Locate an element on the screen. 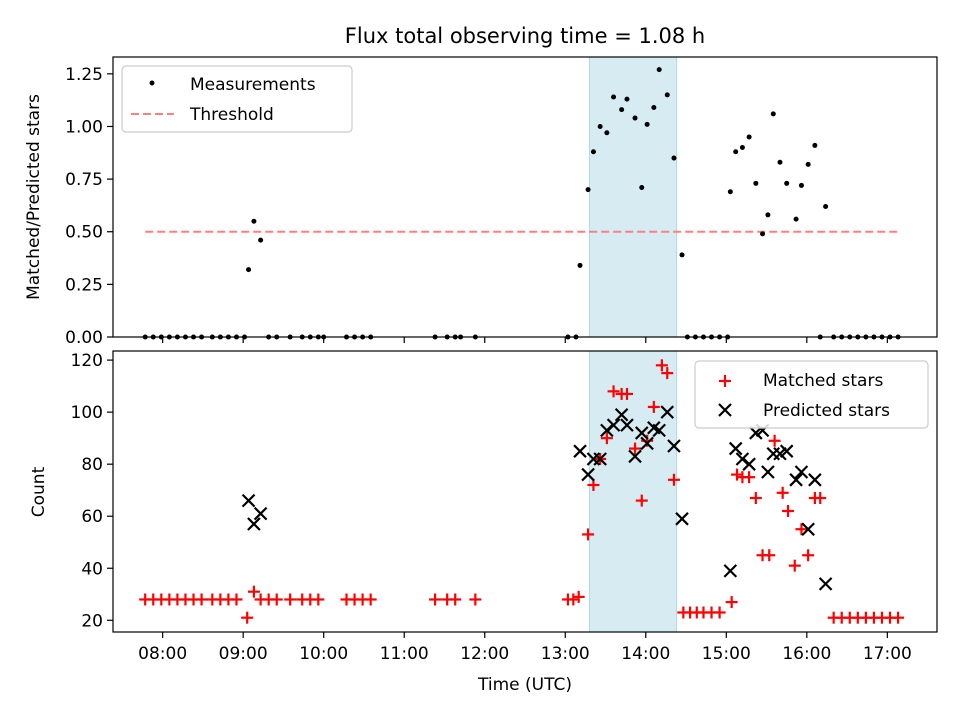 Image resolution: width=960 pixels, height=720 pixels. bottom-x-tick-label: 11:00 is located at coordinates (404, 654).